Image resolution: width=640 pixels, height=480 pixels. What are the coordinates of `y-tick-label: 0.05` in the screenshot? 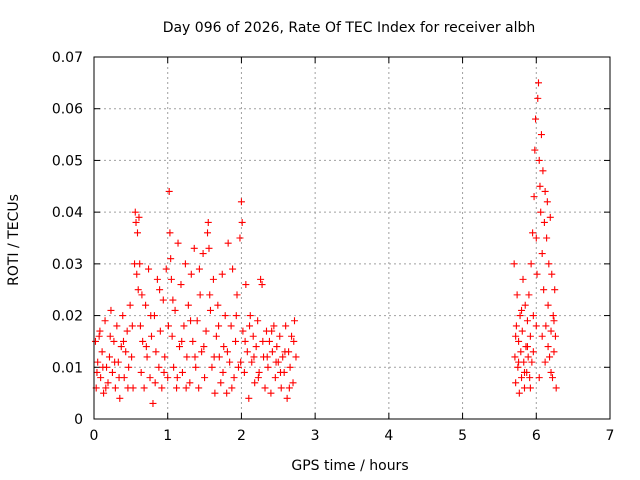 It's located at (67, 161).